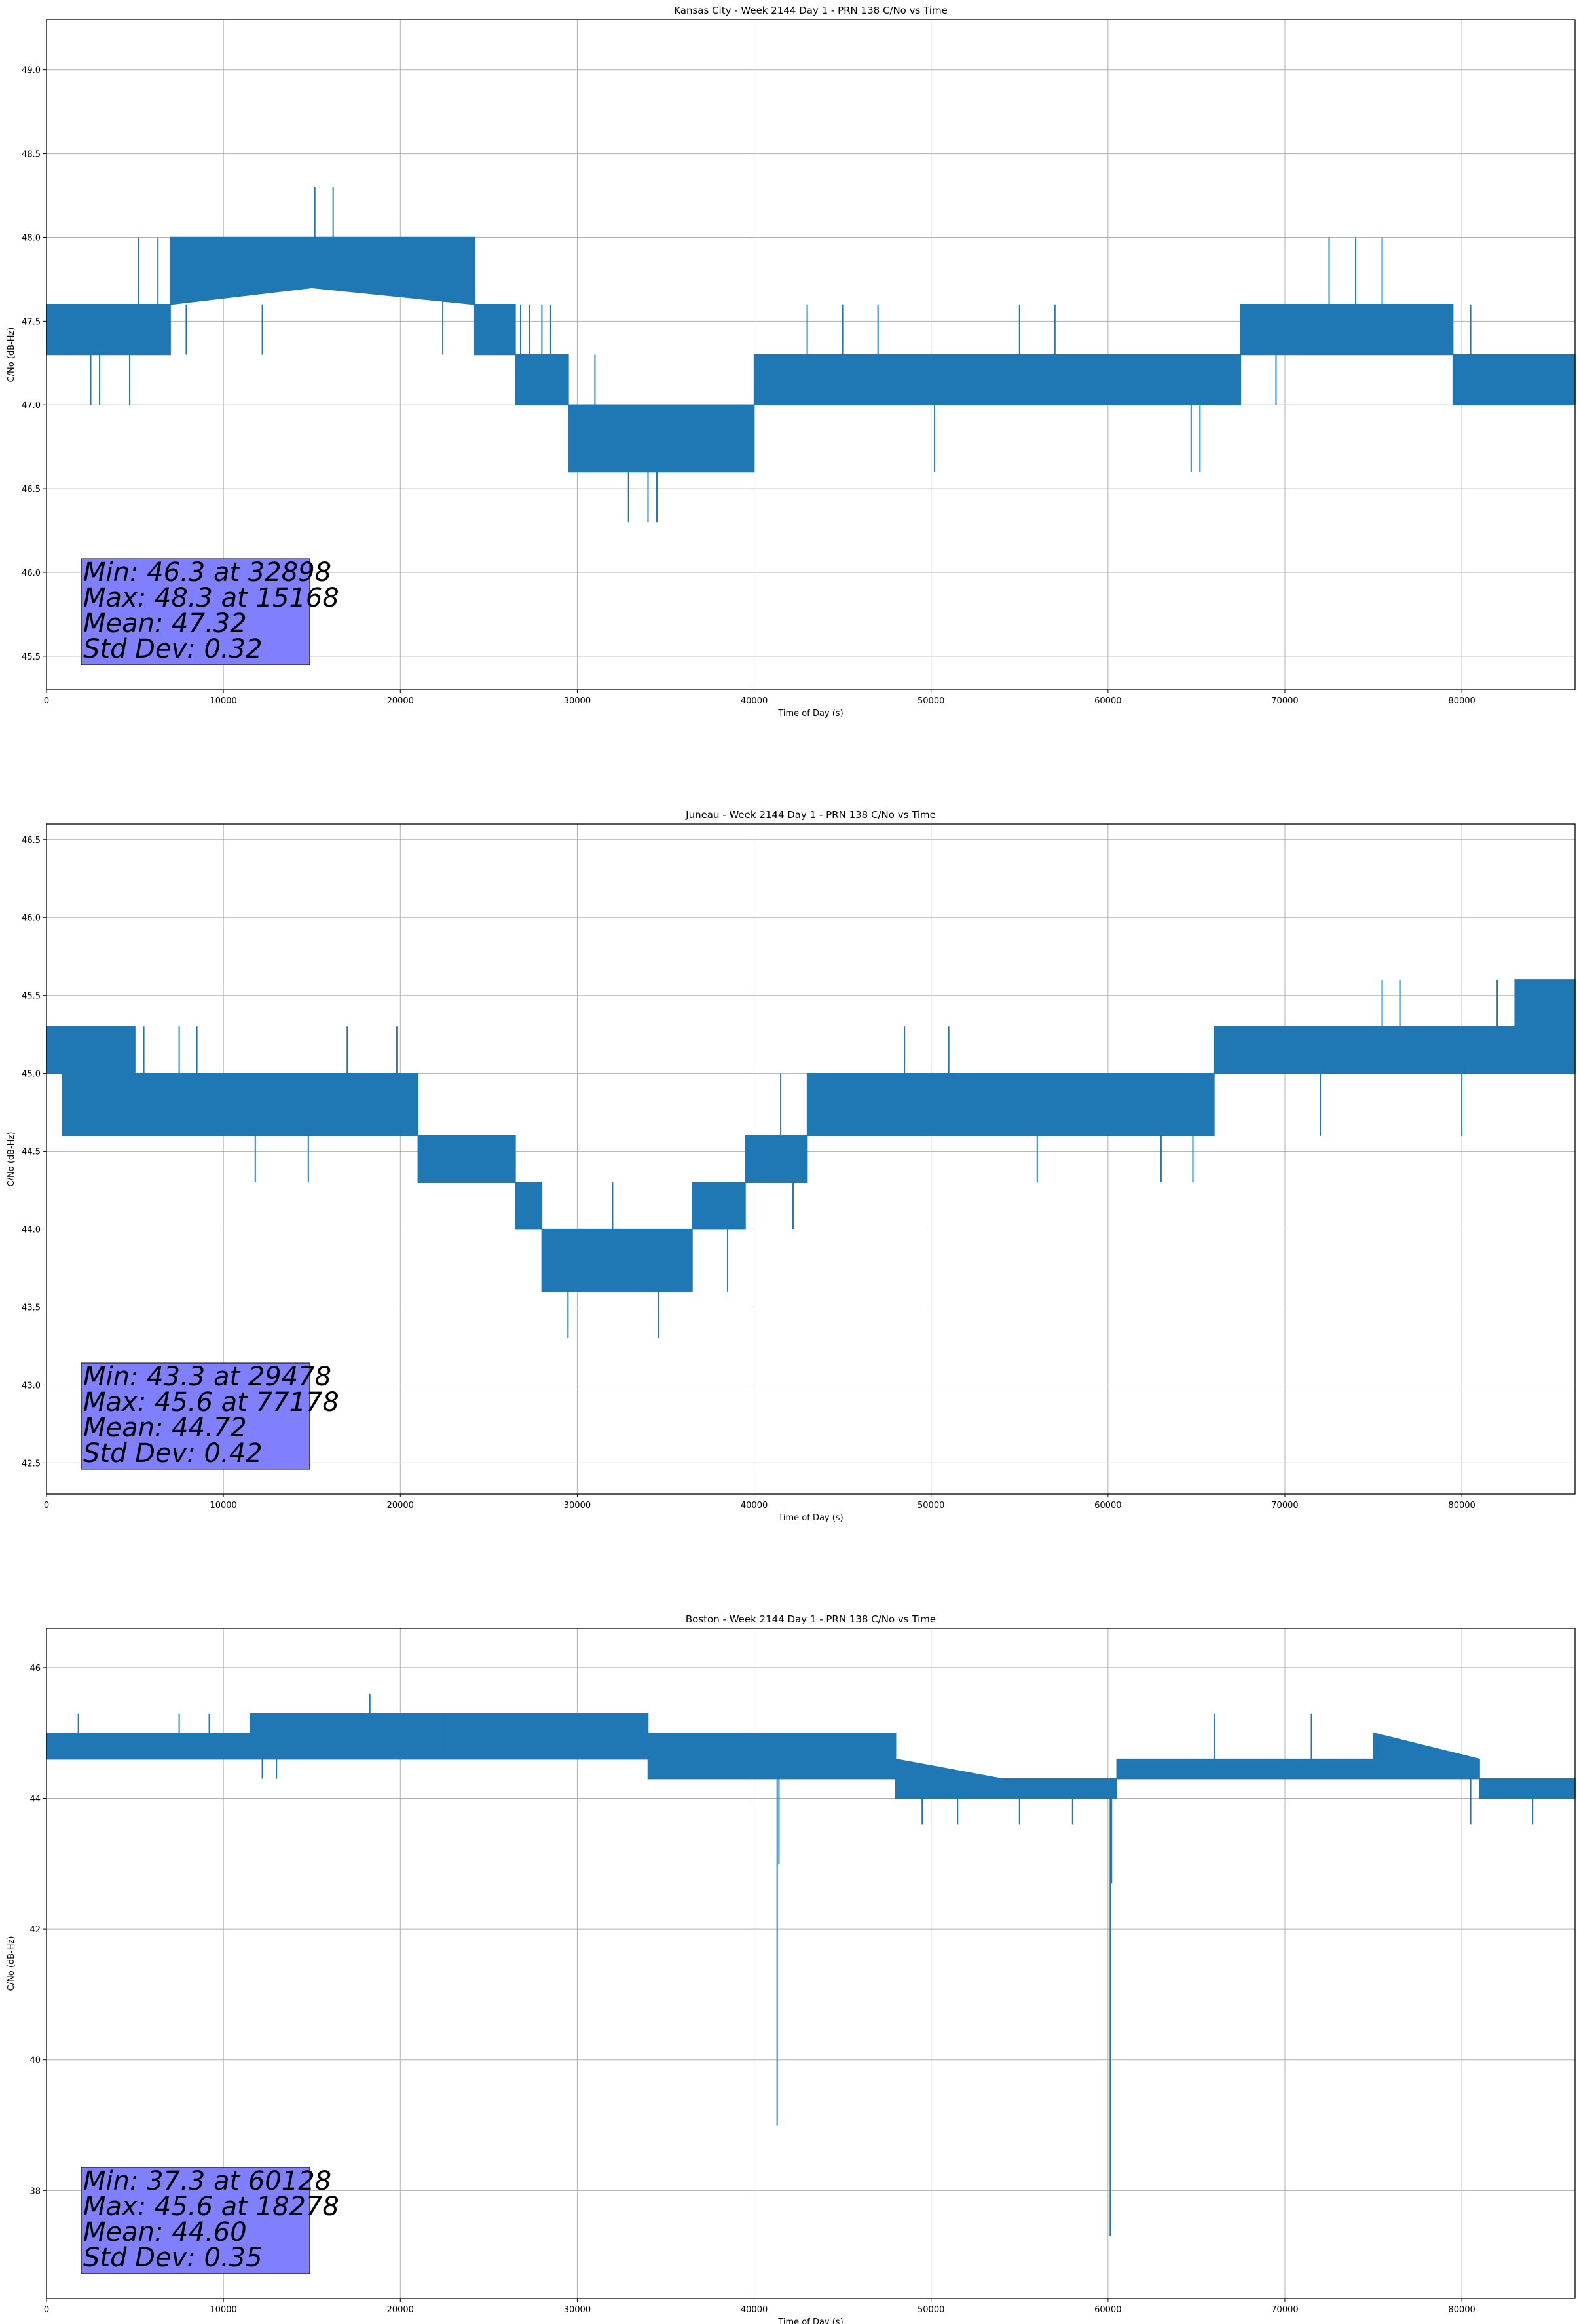  Describe the element at coordinates (165, 1428) in the screenshot. I see `stats-mean: Mean: 44.72` at that location.